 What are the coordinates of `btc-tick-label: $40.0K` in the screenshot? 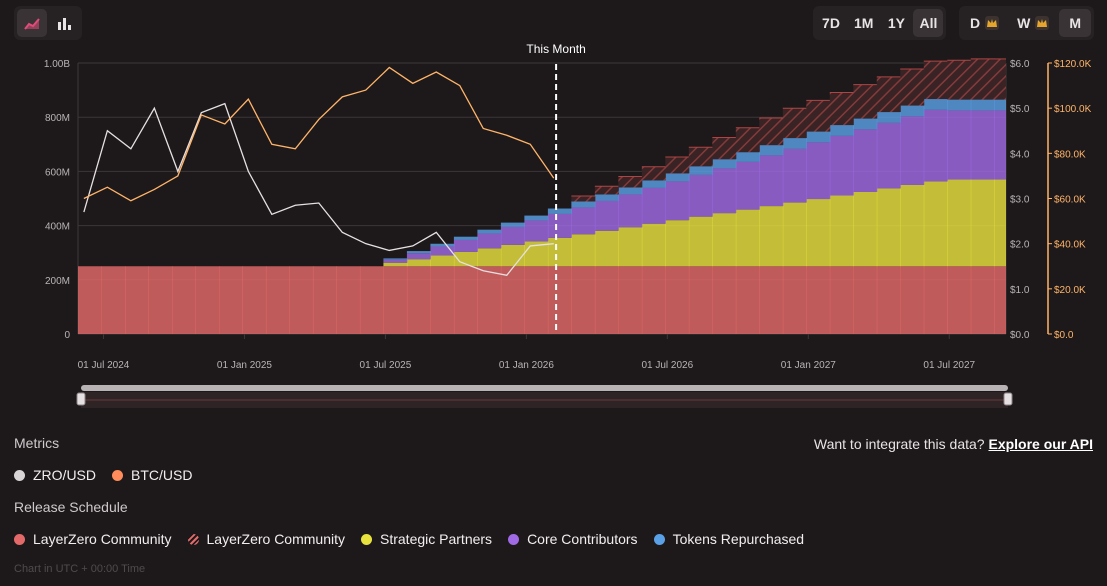 It's located at (1070, 245).